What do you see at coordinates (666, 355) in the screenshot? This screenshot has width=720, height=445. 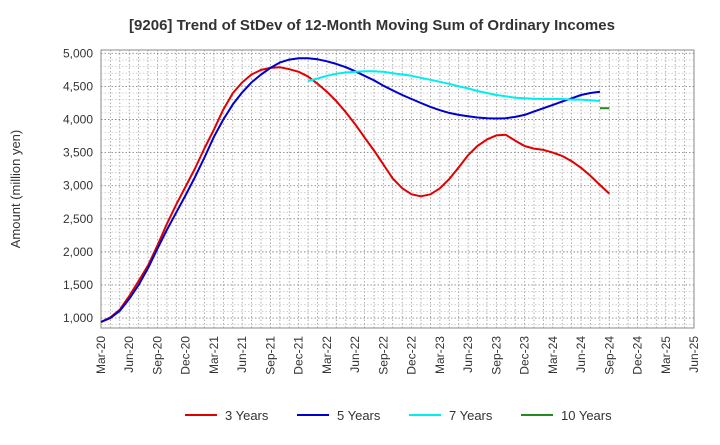 I see `x-tick-label: Mar-25` at bounding box center [666, 355].